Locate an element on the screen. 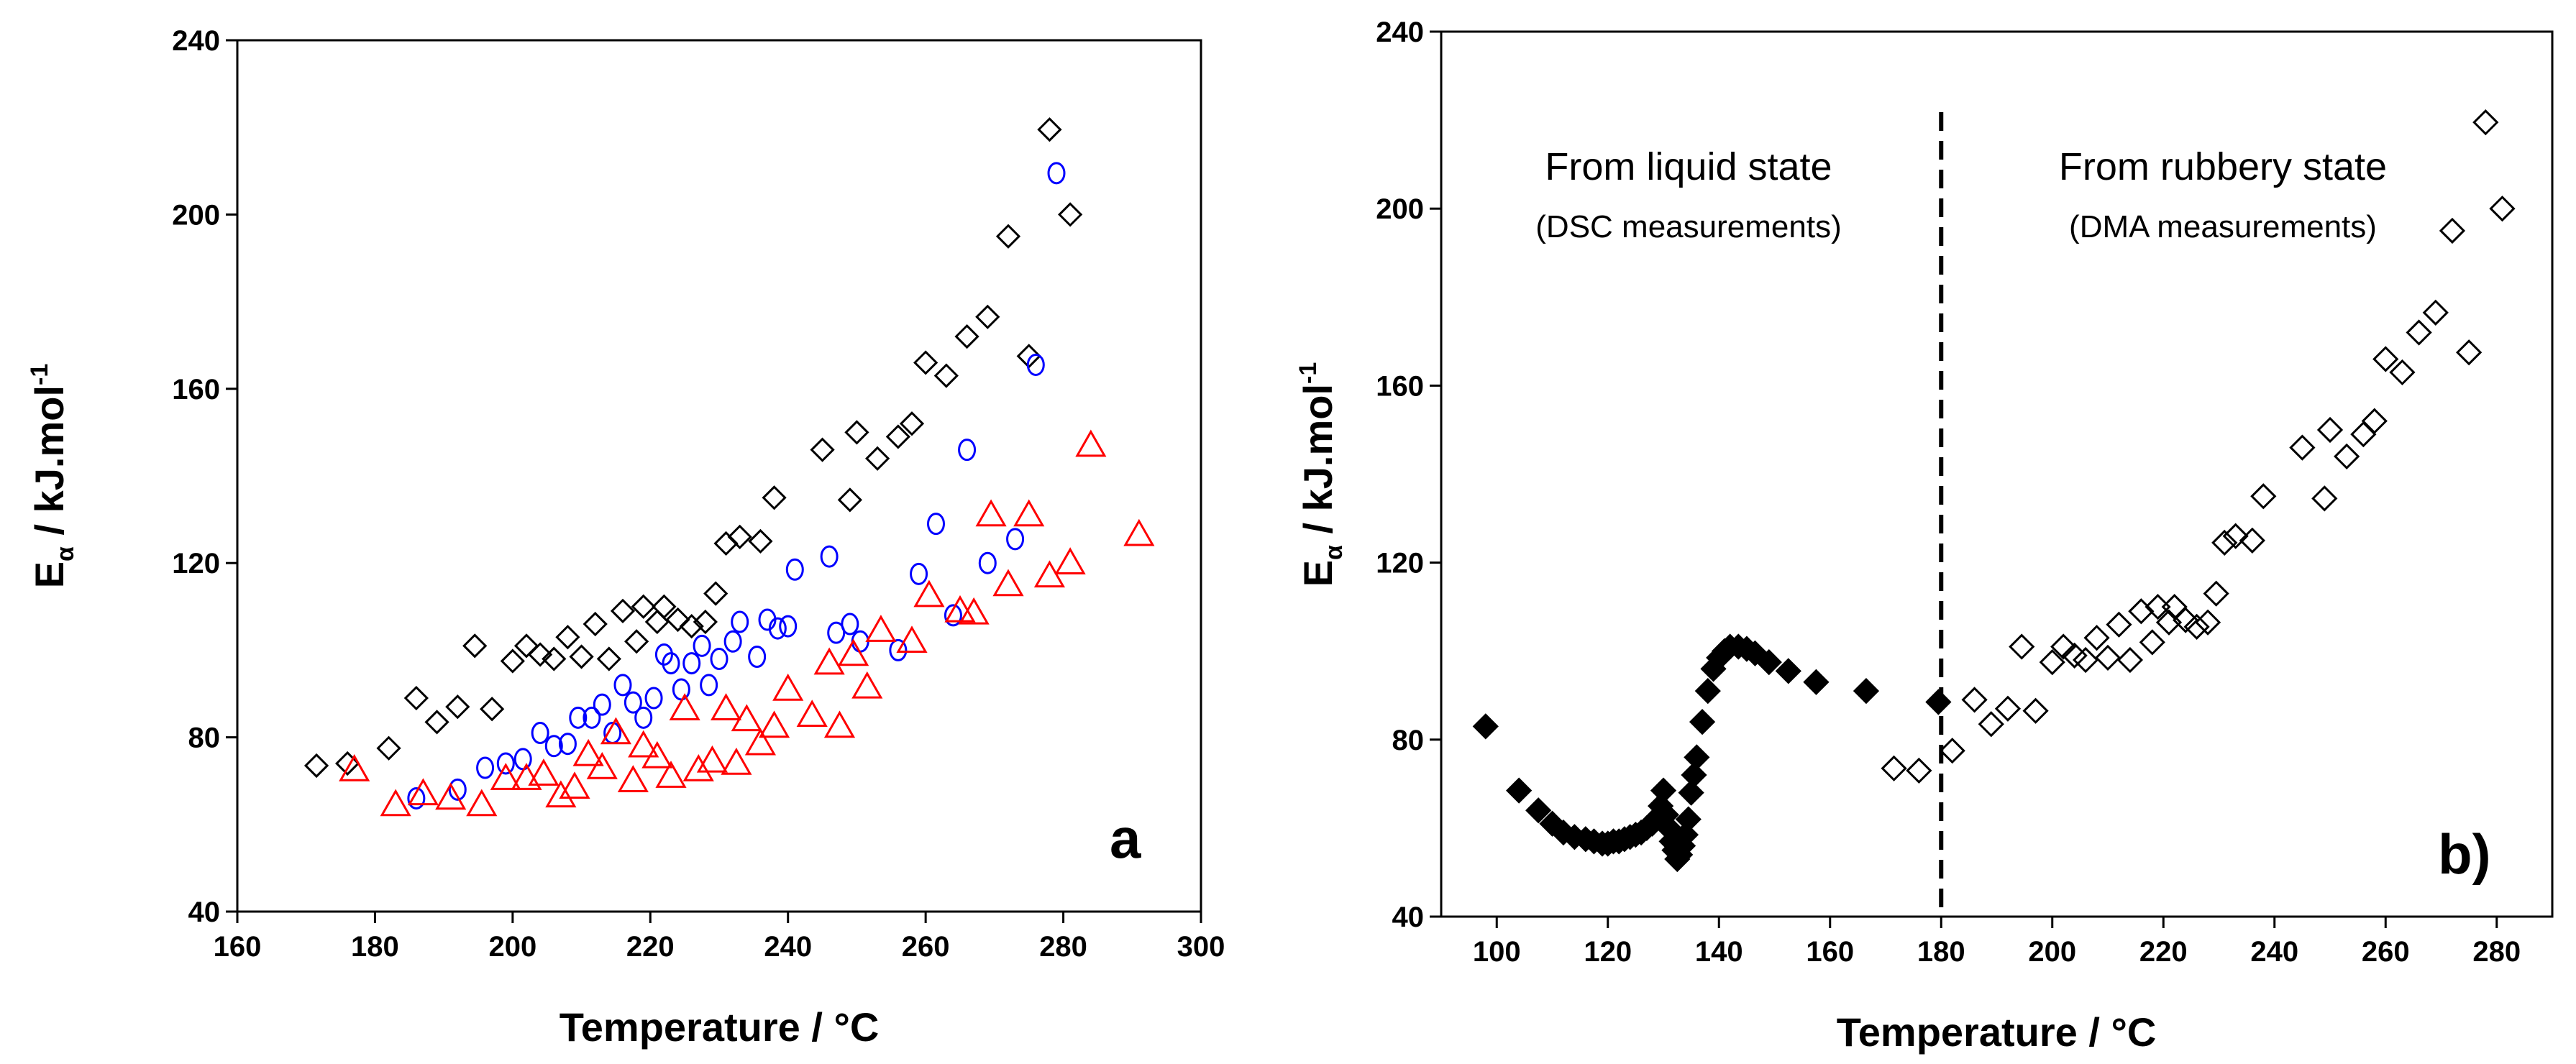 This screenshot has height=1064, width=2576. y-tick-label: 40 is located at coordinates (1408, 917).